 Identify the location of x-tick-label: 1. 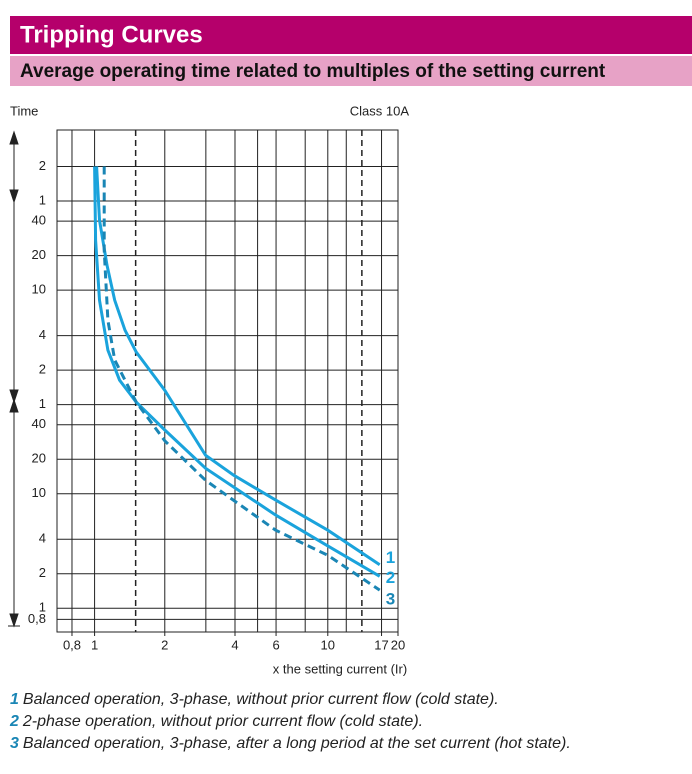
(94, 644).